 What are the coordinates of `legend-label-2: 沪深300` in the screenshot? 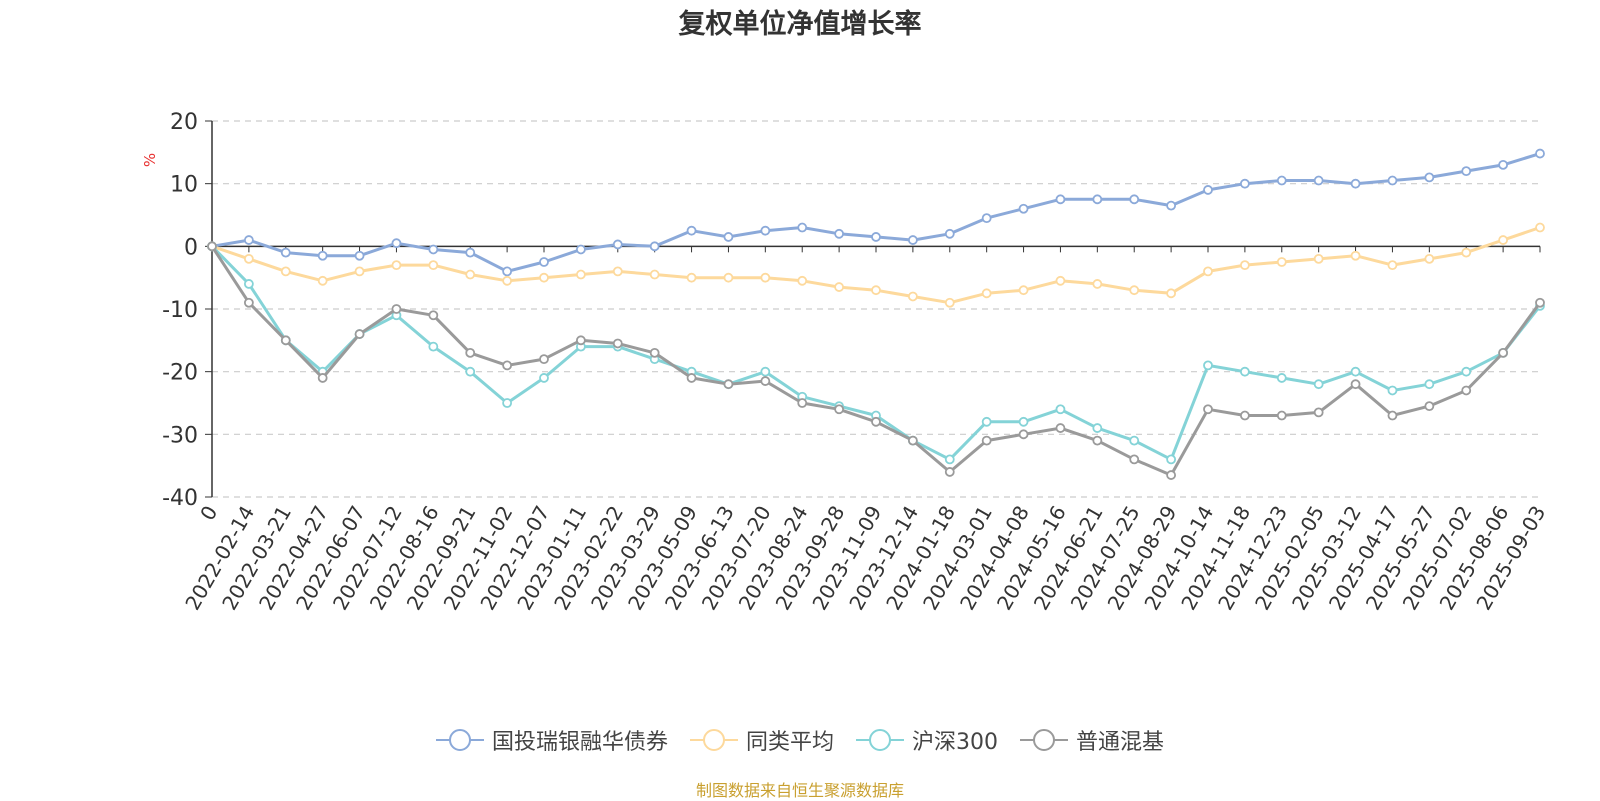 It's located at (955, 742).